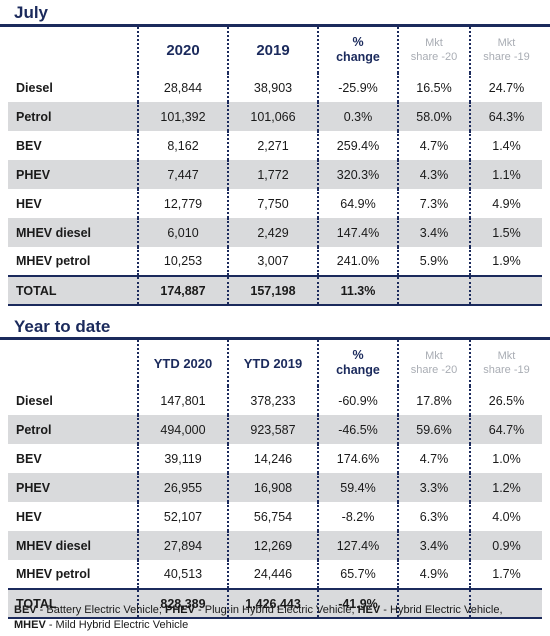 This screenshot has width=550, height=636. I want to click on table-row: MHEV diesel 27,894 12,269 127.4% 3.4% 0.9%, so click(275, 545).